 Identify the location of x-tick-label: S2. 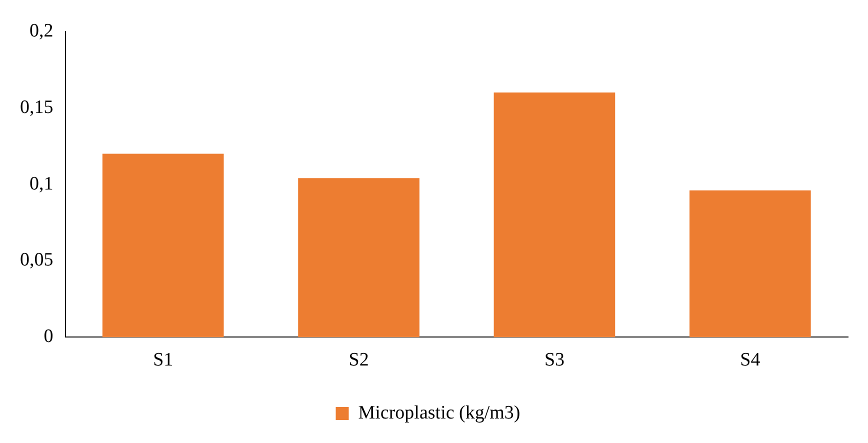
(358, 360).